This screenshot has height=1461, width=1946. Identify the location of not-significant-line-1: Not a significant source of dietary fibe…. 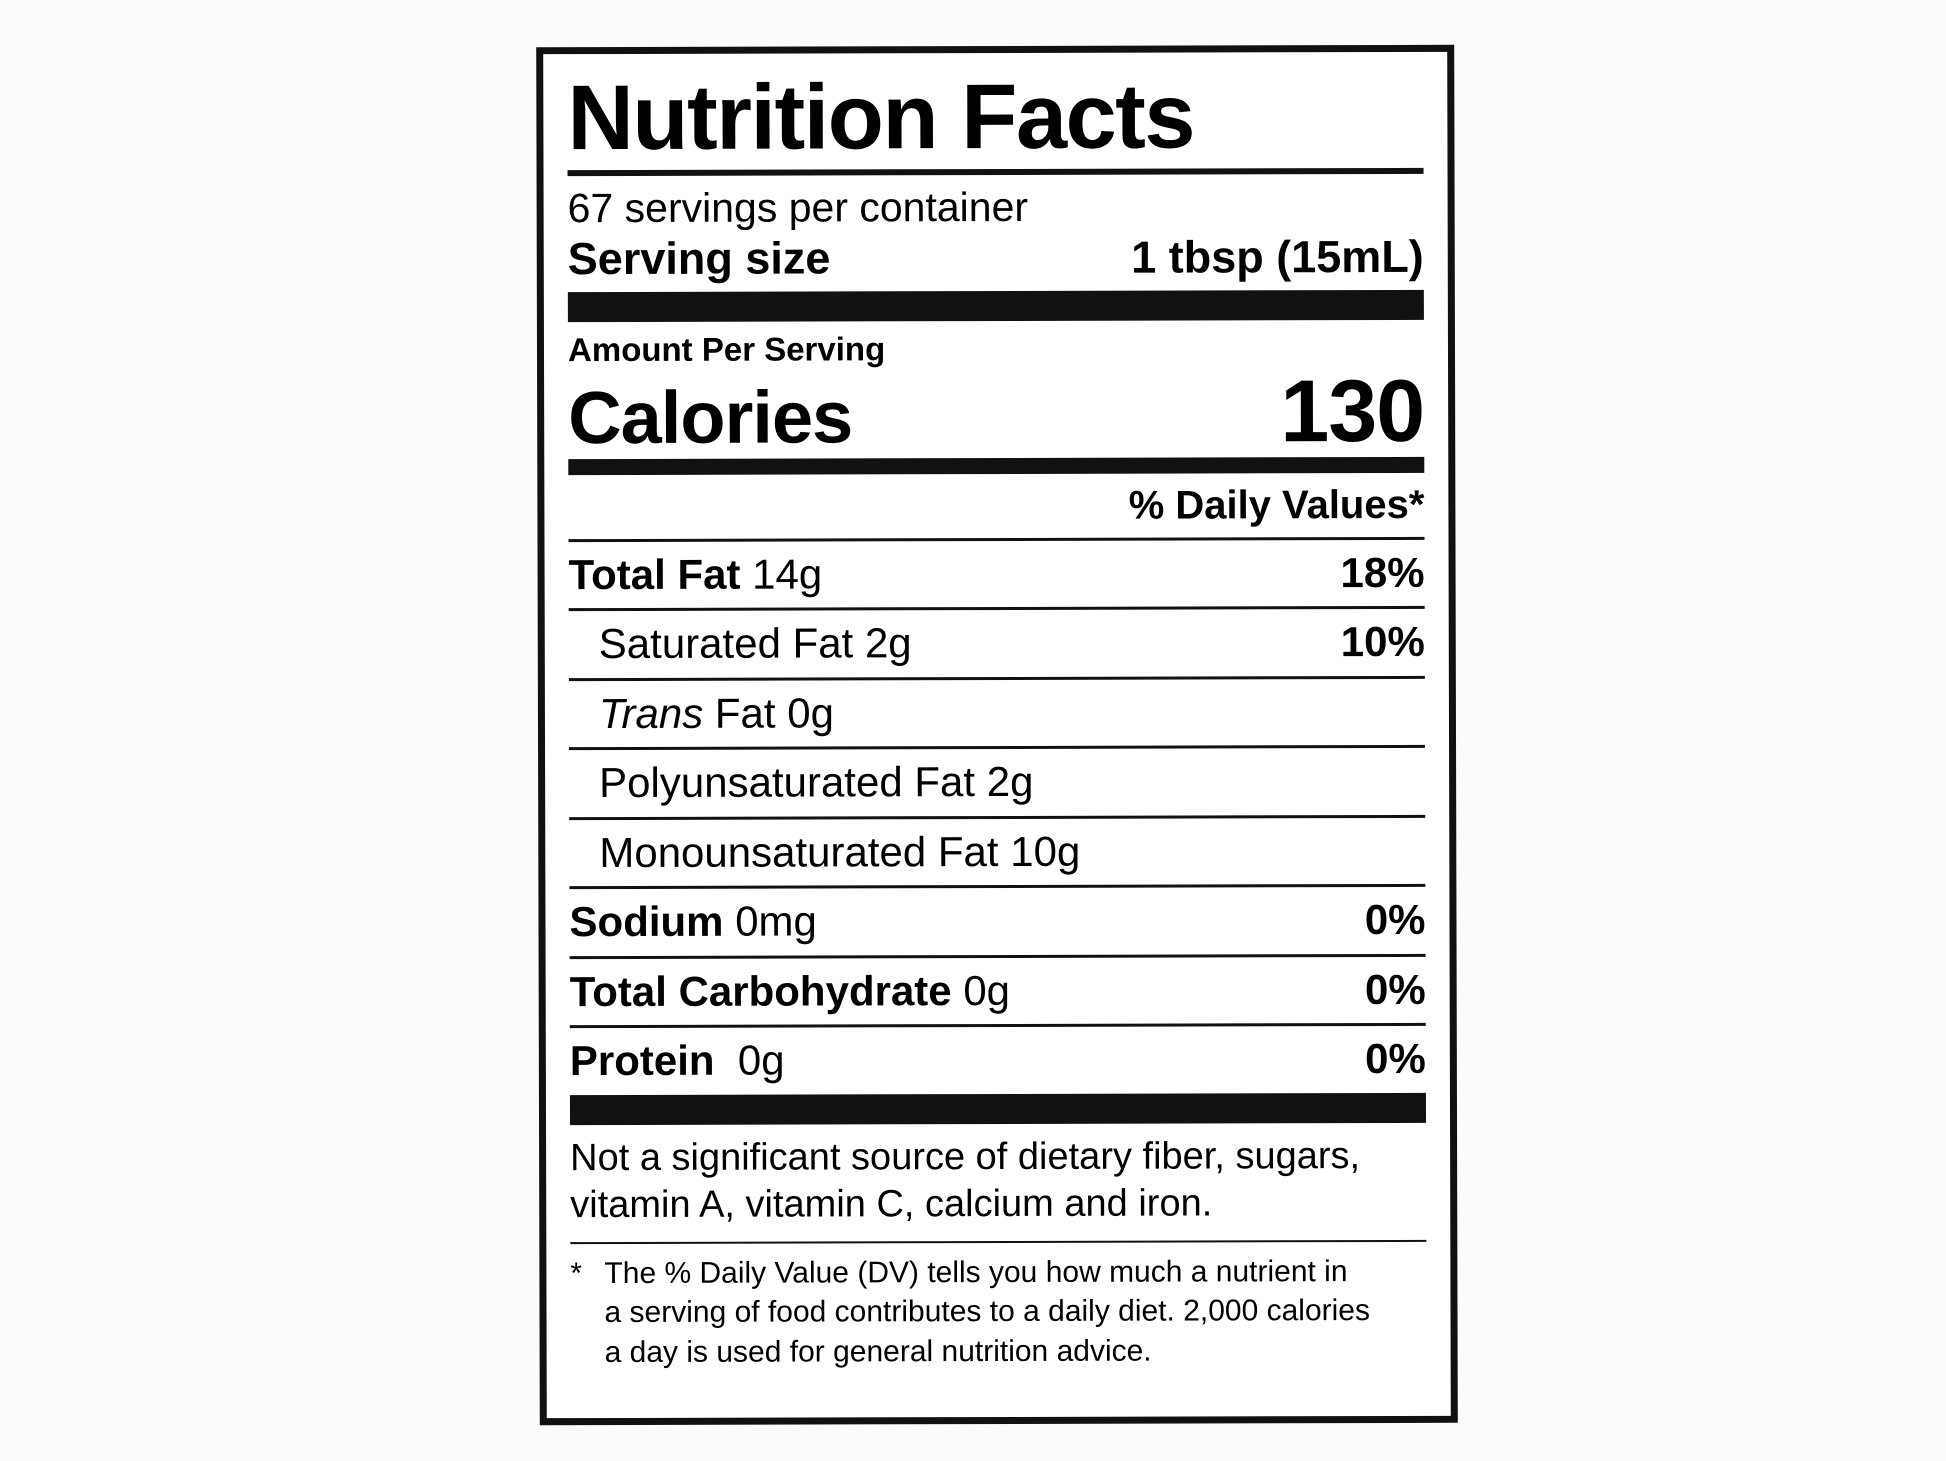
(965, 1156).